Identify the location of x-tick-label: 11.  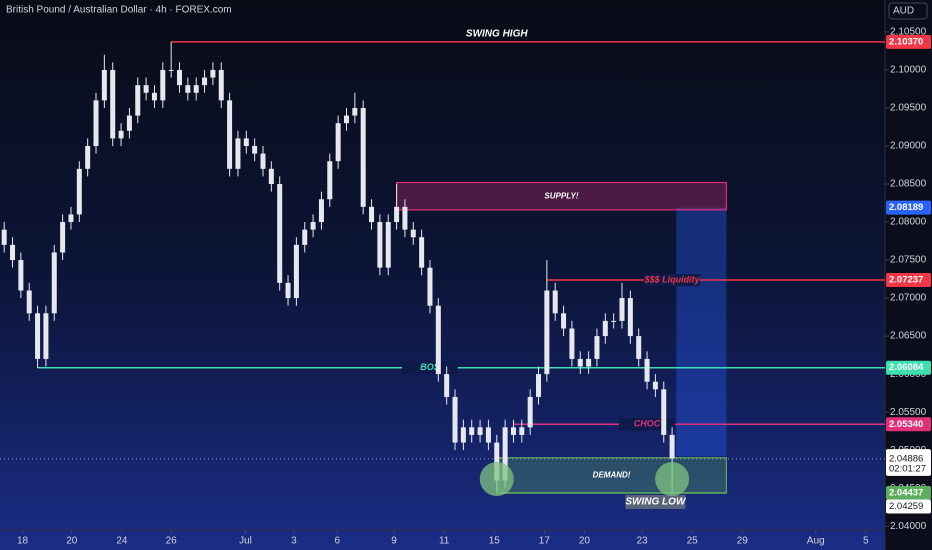
(444, 541).